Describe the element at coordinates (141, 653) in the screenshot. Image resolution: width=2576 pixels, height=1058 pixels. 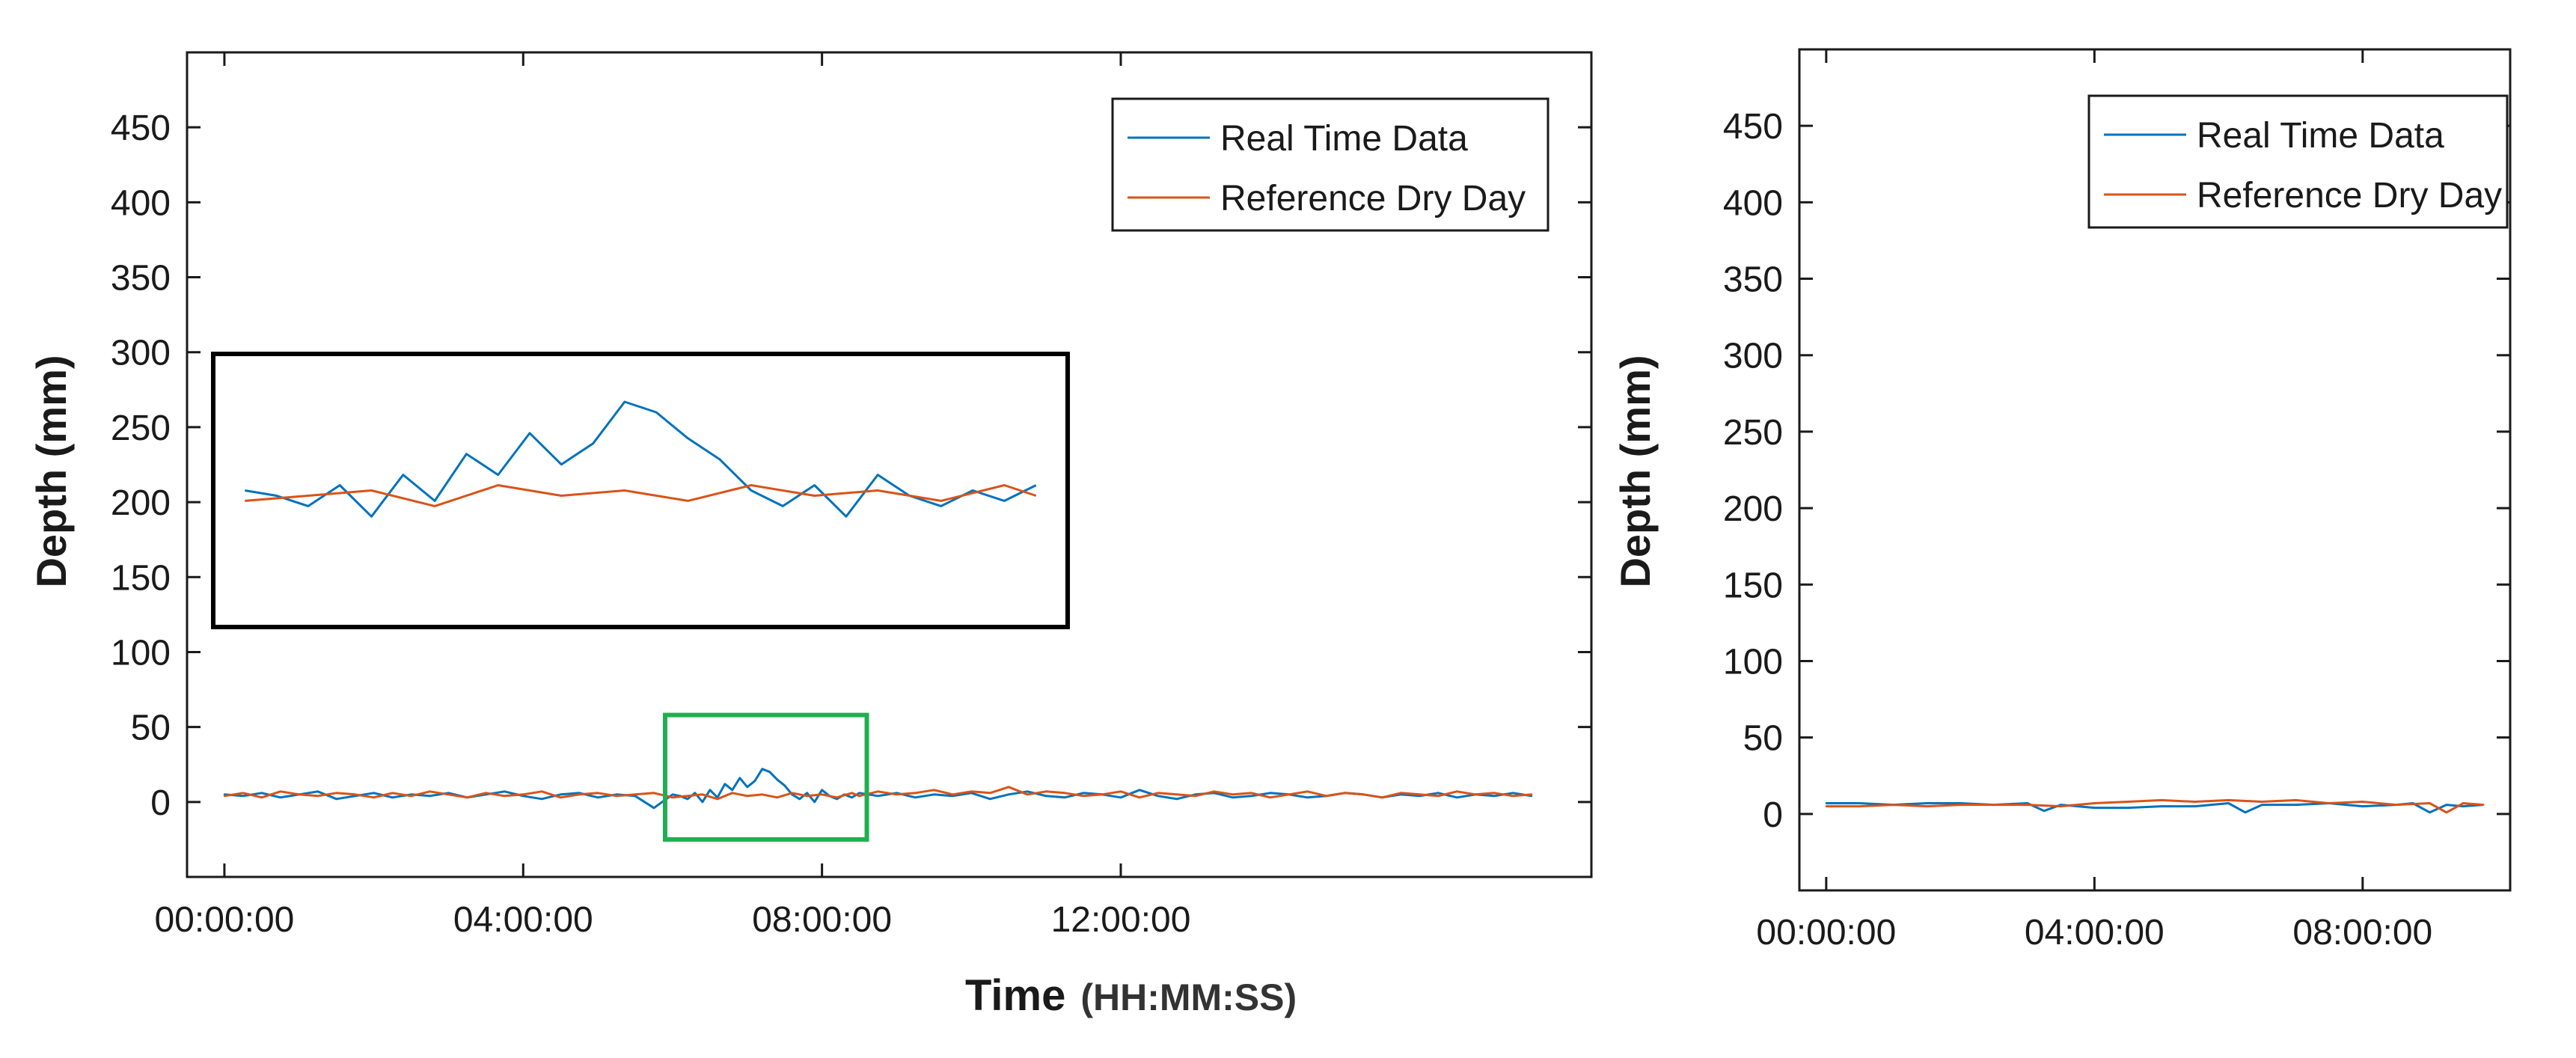
I see `y-tick-label: 100` at that location.